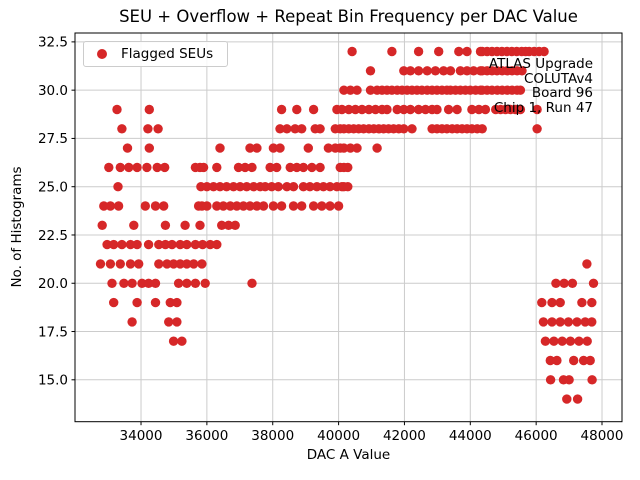 The image size is (640, 480). Describe the element at coordinates (167, 54) in the screenshot. I see `legend-label: Flagged SEUs` at that location.